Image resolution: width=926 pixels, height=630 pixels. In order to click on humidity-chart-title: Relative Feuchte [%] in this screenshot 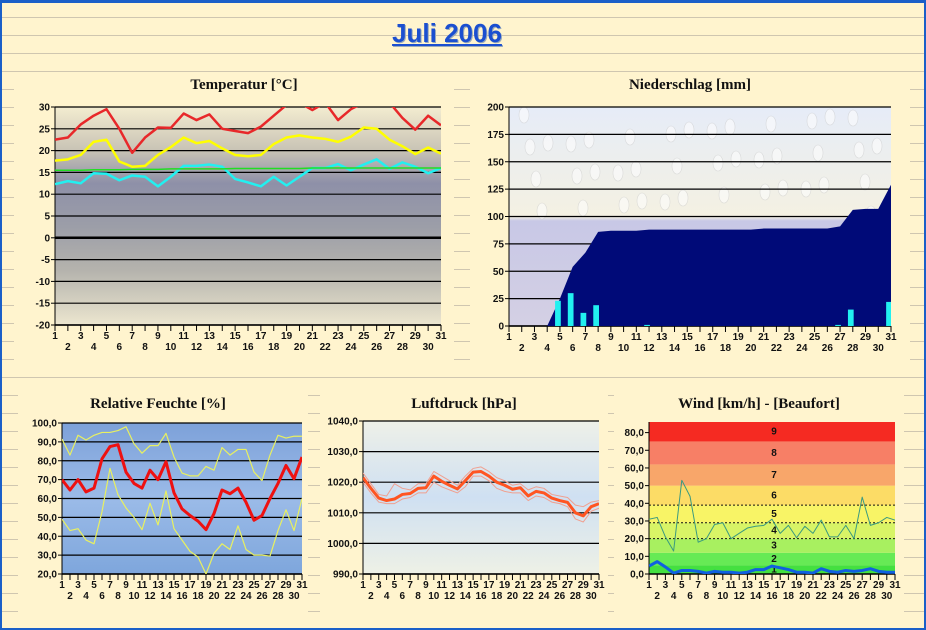, I will do `click(158, 404)`.